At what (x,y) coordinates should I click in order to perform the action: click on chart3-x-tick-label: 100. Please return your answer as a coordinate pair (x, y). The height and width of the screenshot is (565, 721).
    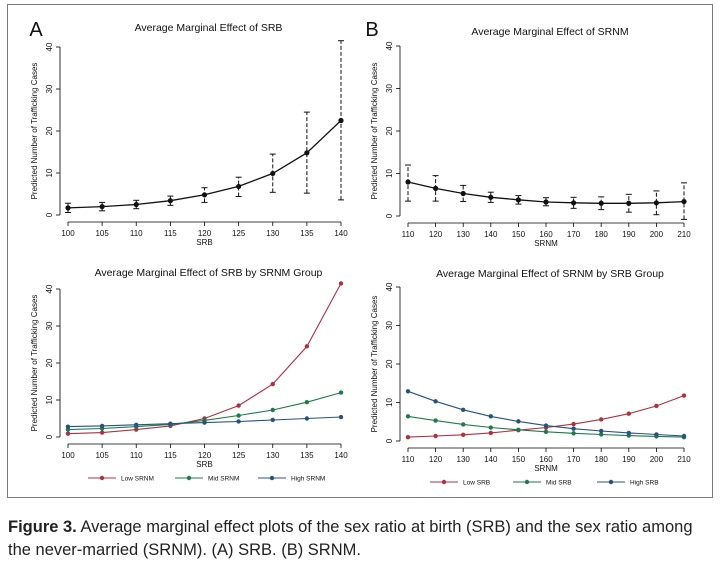
    Looking at the image, I should click on (68, 455).